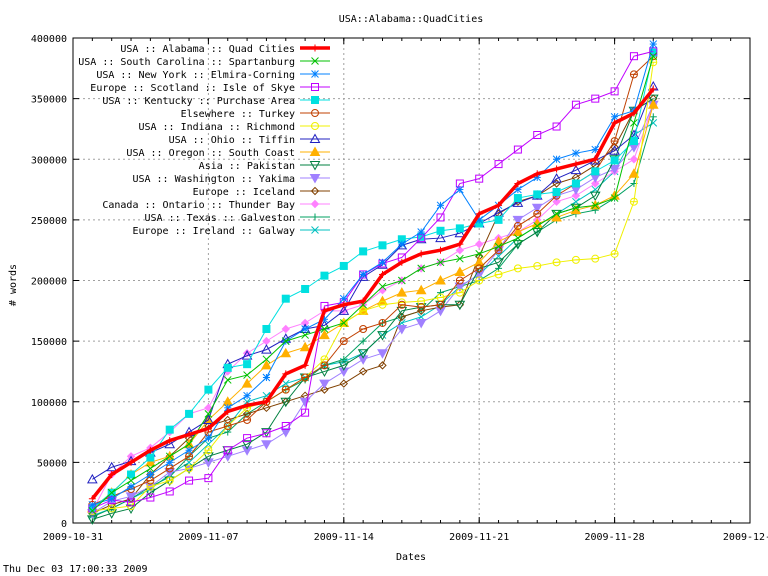 This screenshot has height=576, width=768. I want to click on diamond-marker, so click(382, 365).